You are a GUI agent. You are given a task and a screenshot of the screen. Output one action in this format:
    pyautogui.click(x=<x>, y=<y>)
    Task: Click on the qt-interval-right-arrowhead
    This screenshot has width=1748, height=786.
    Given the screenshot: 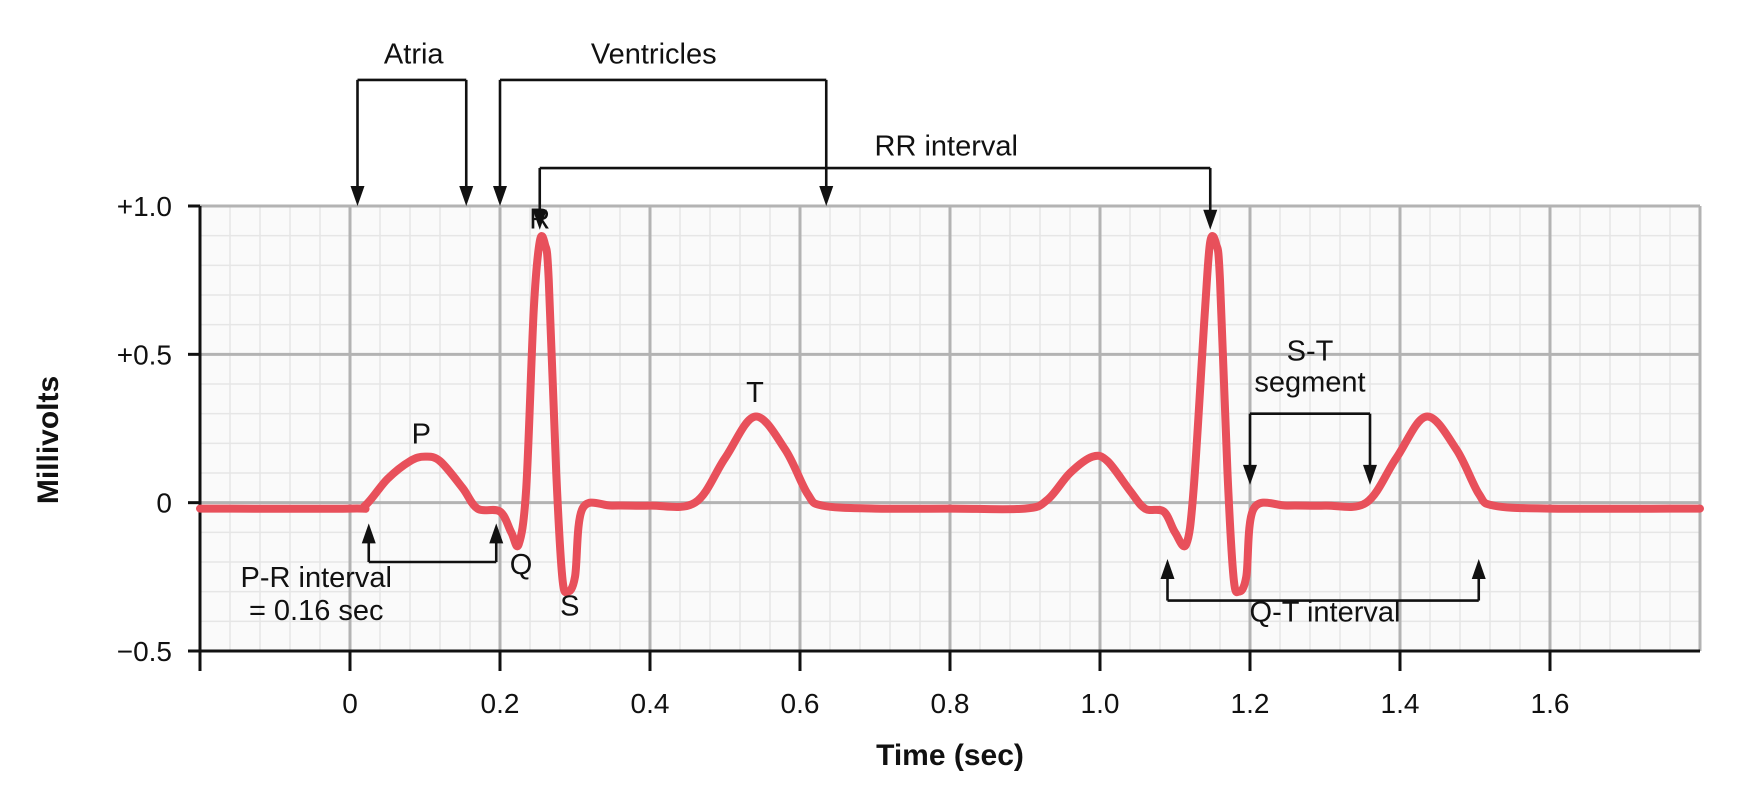 What is the action you would take?
    pyautogui.click(x=1478, y=569)
    